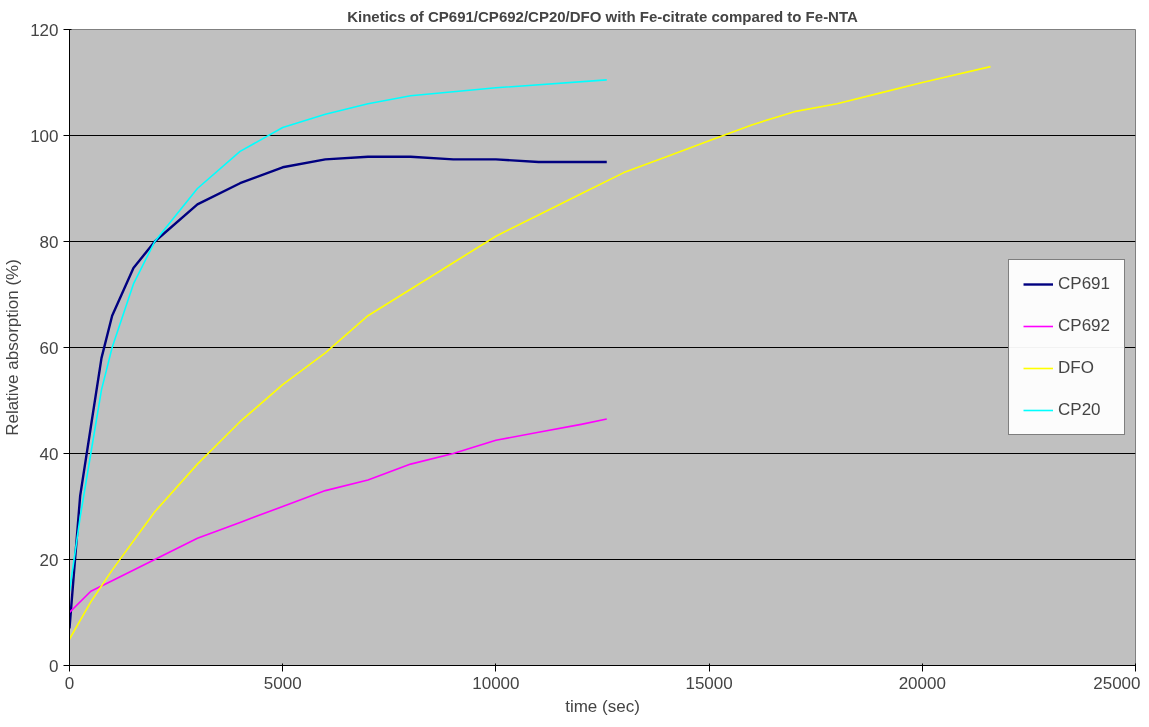 This screenshot has width=1149, height=727. What do you see at coordinates (282, 683) in the screenshot?
I see `x-tick-label: 5000` at bounding box center [282, 683].